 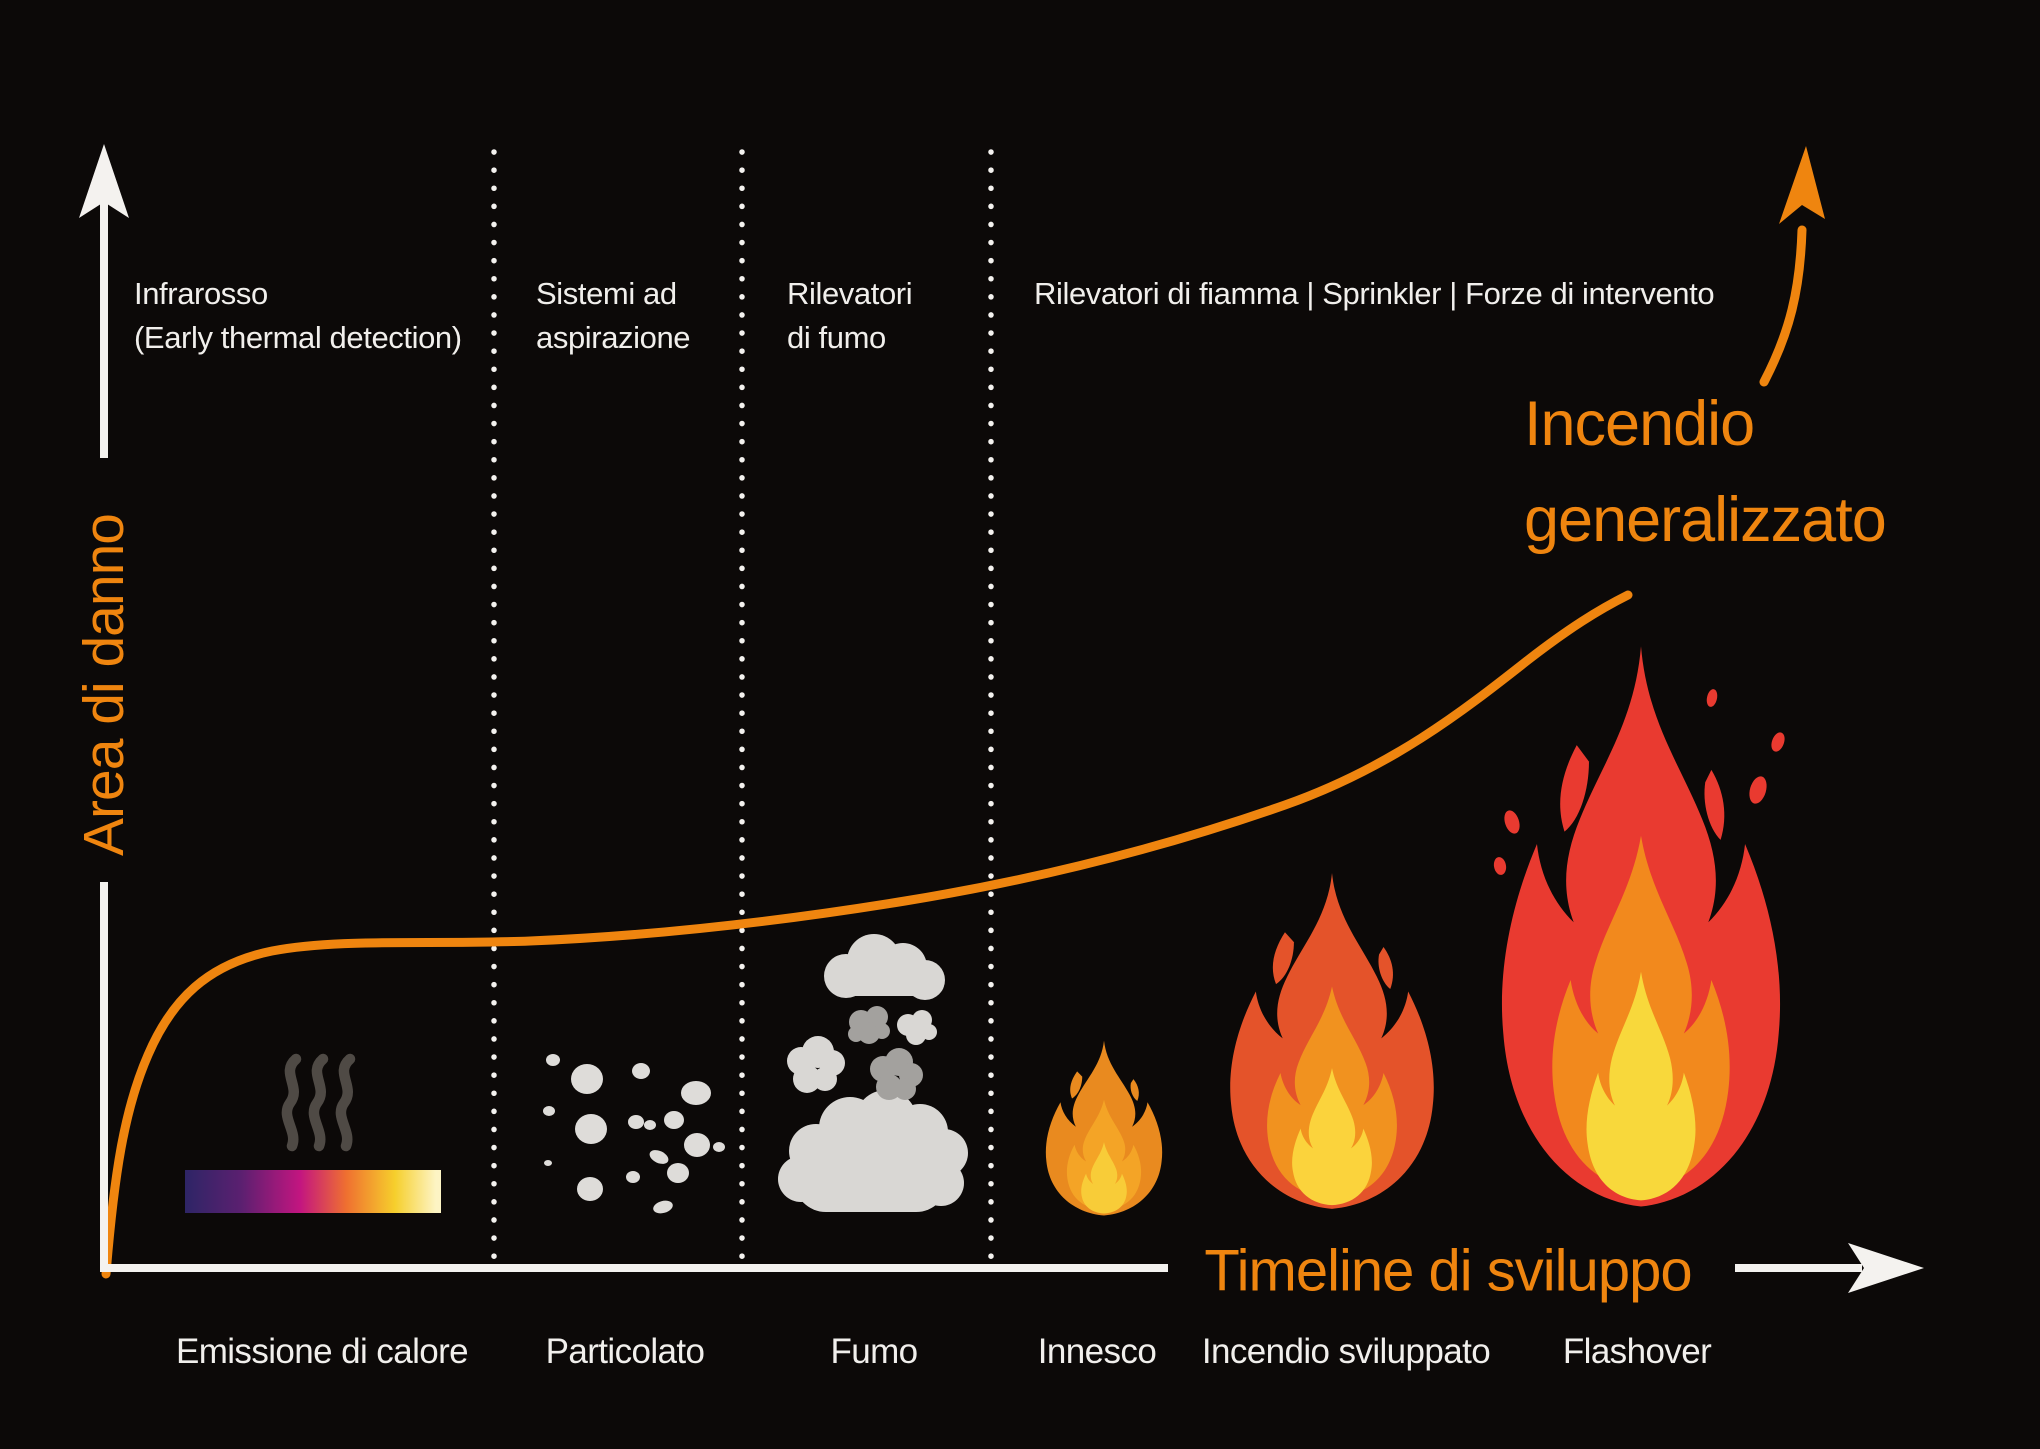 What do you see at coordinates (104, 181) in the screenshot?
I see `y-axis-arrowhead` at bounding box center [104, 181].